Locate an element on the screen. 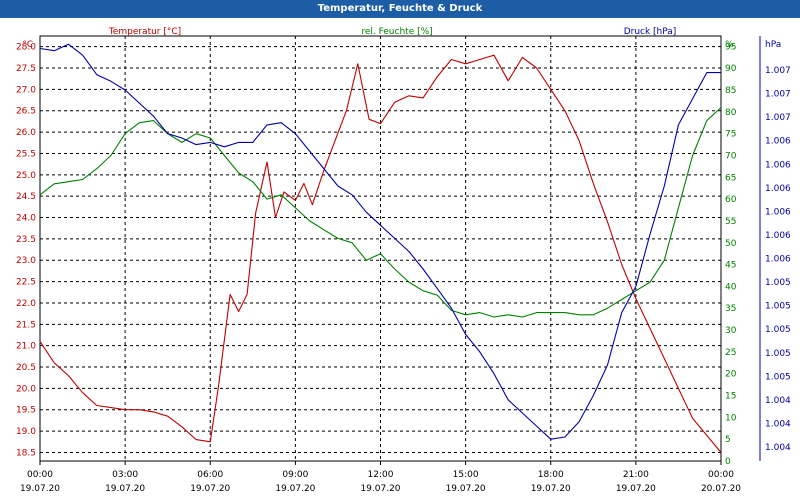  humidity-tick-label: 50 is located at coordinates (731, 244).